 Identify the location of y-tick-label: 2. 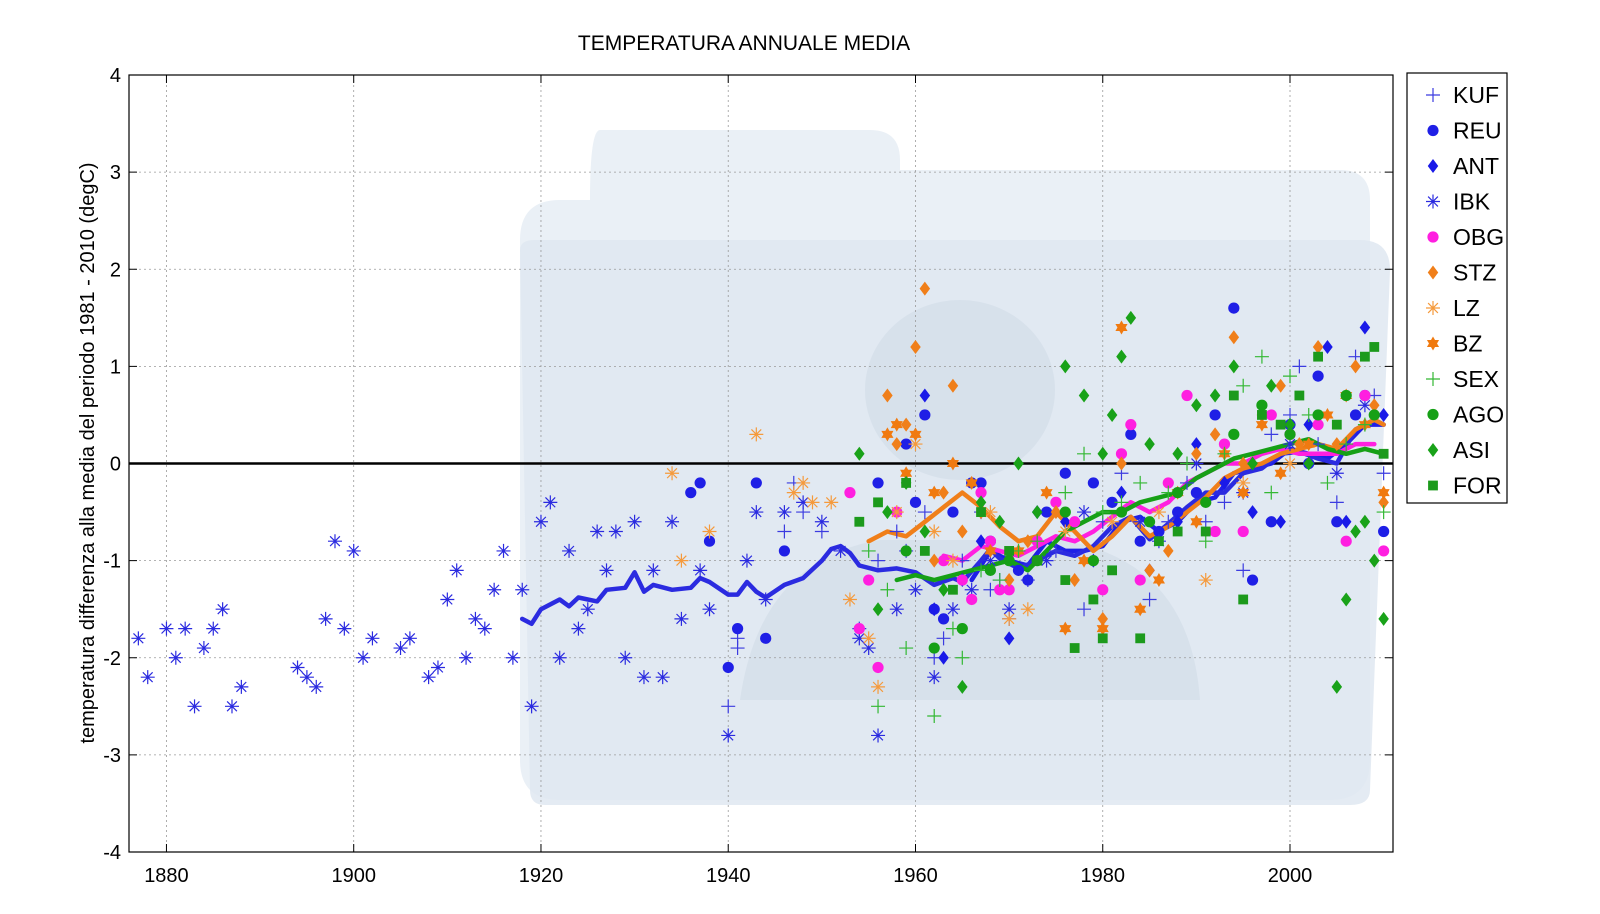
(115, 270).